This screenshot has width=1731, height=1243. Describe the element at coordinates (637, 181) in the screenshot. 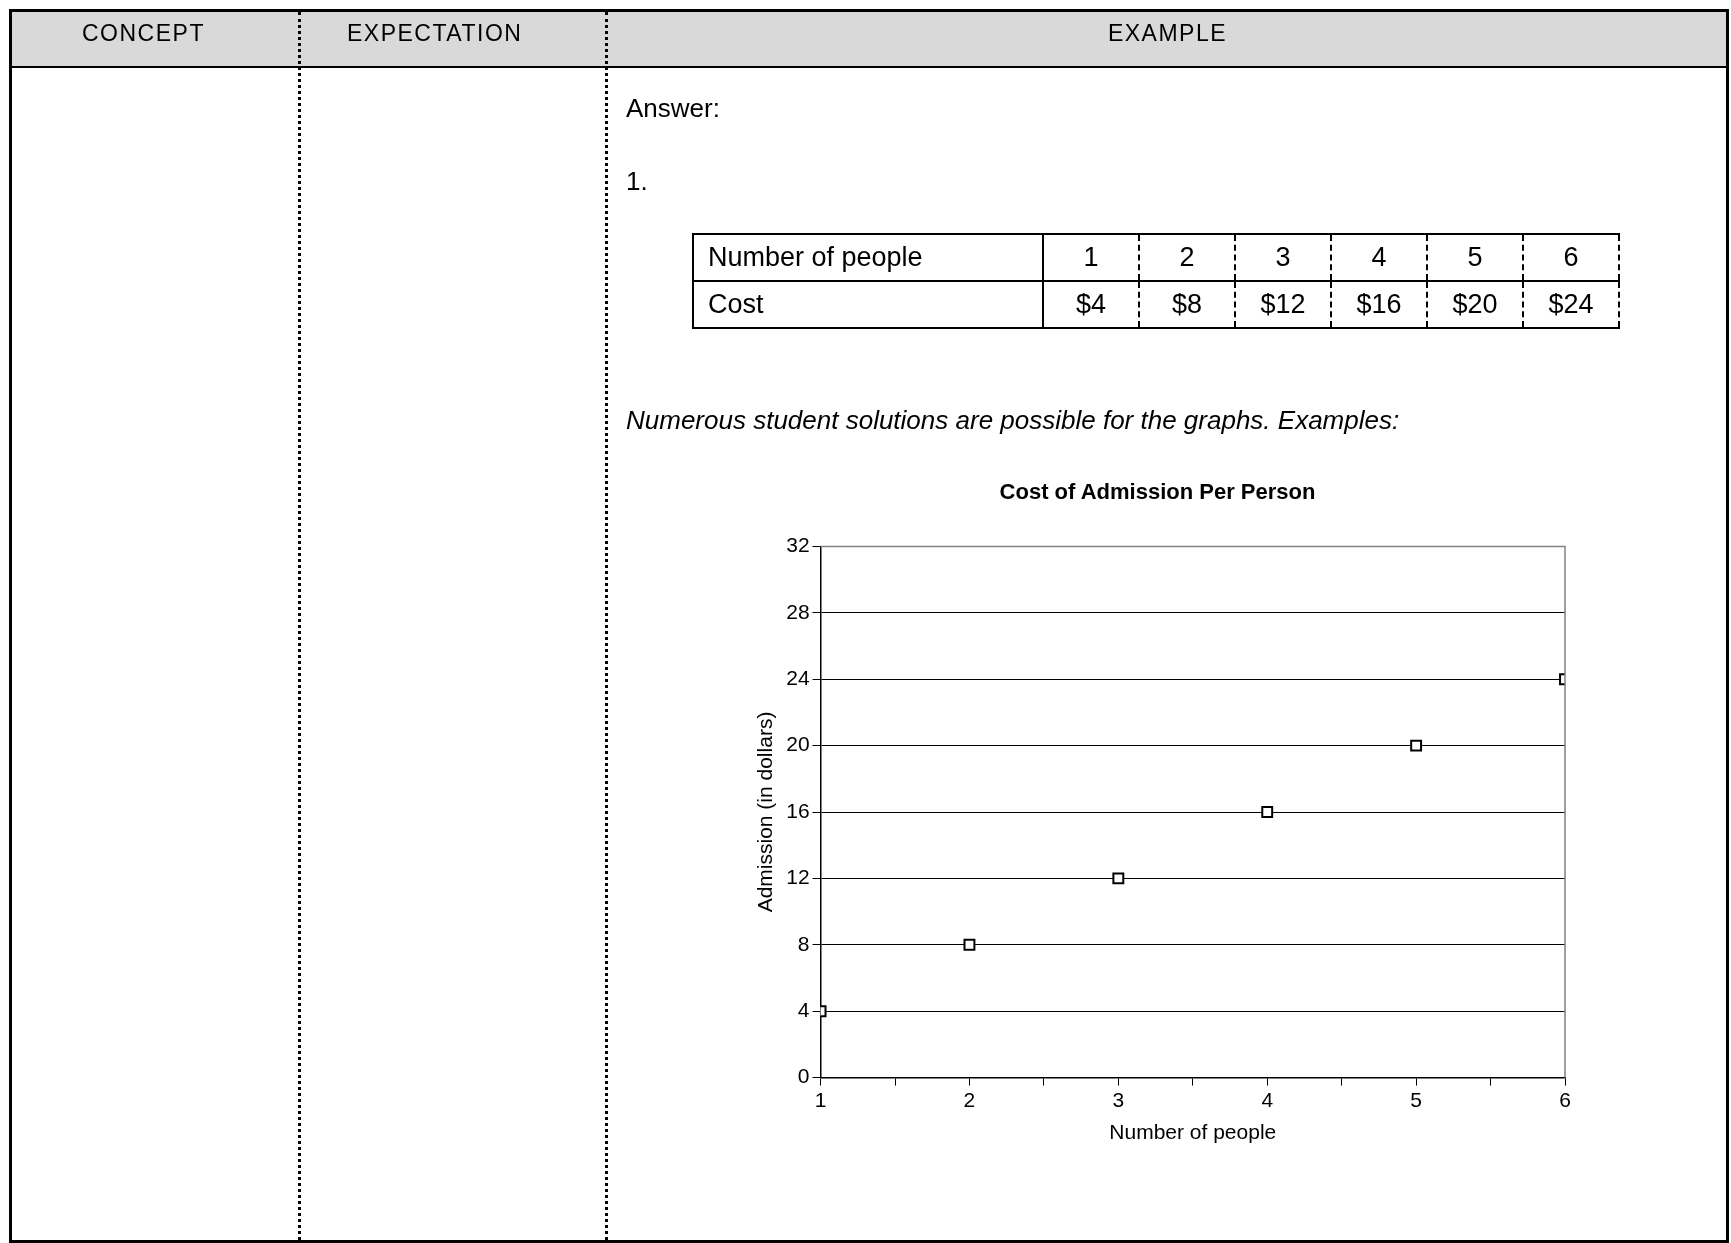

I see `text: 1.` at that location.